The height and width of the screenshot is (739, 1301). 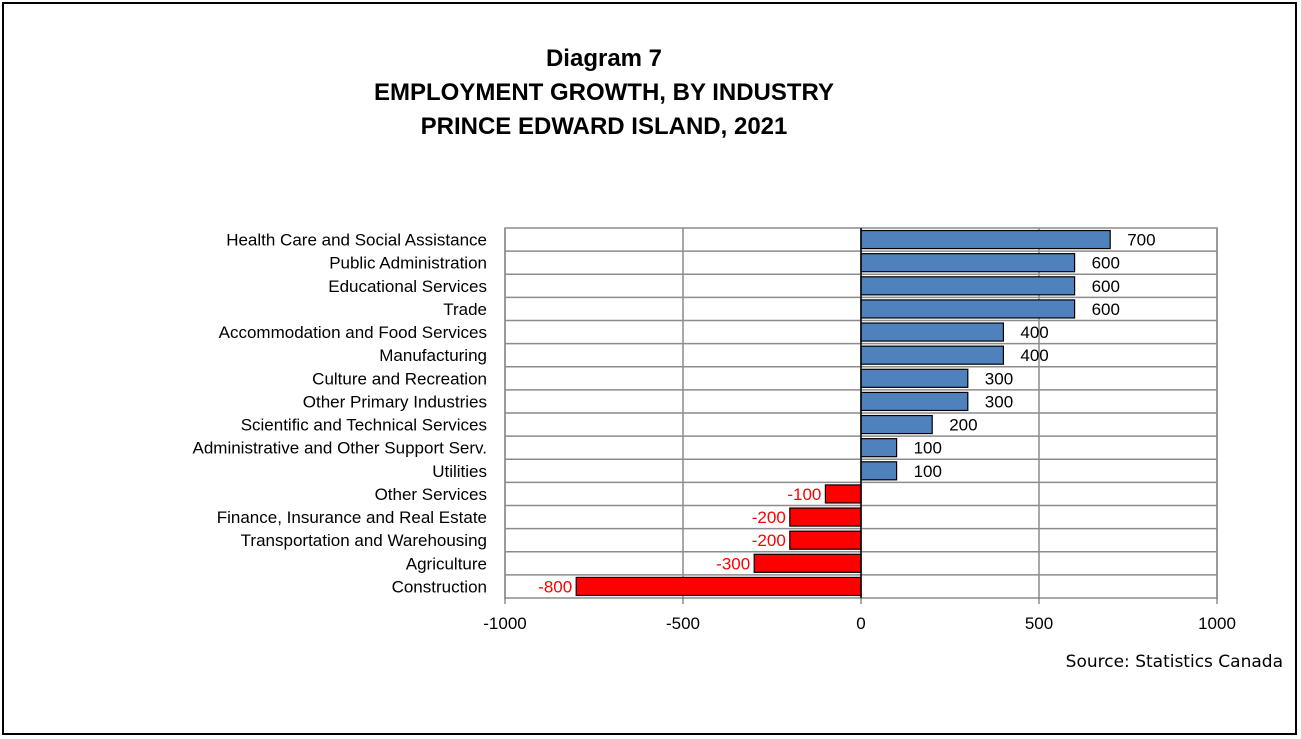 What do you see at coordinates (963, 425) in the screenshot?
I see `data-label: 200` at bounding box center [963, 425].